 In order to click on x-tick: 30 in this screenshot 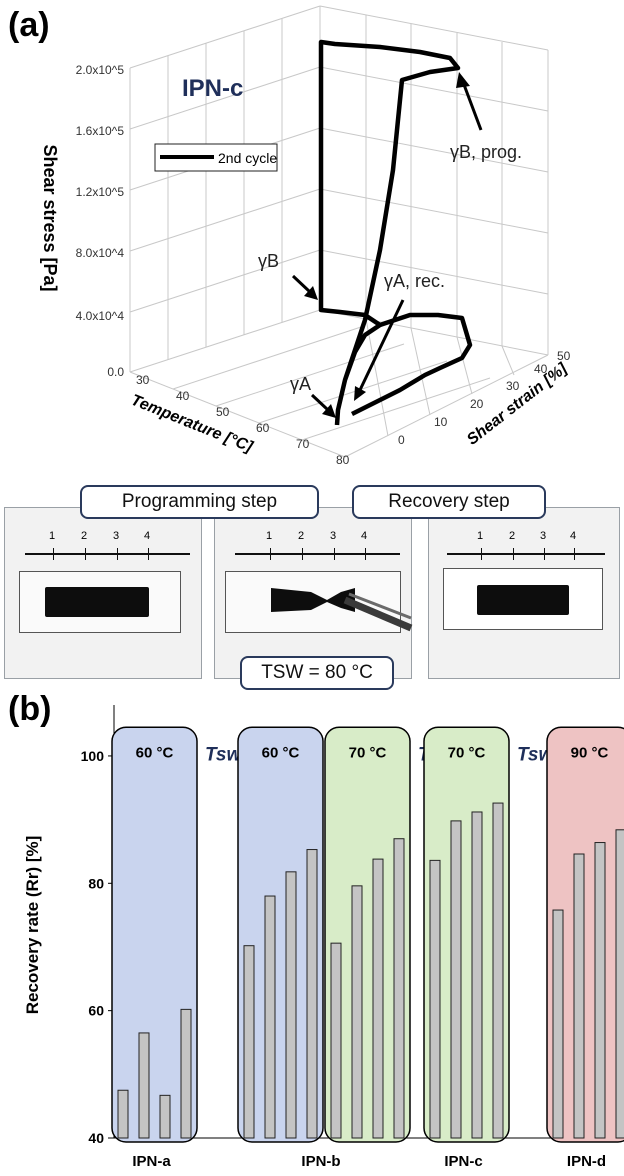, I will do `click(143, 380)`.